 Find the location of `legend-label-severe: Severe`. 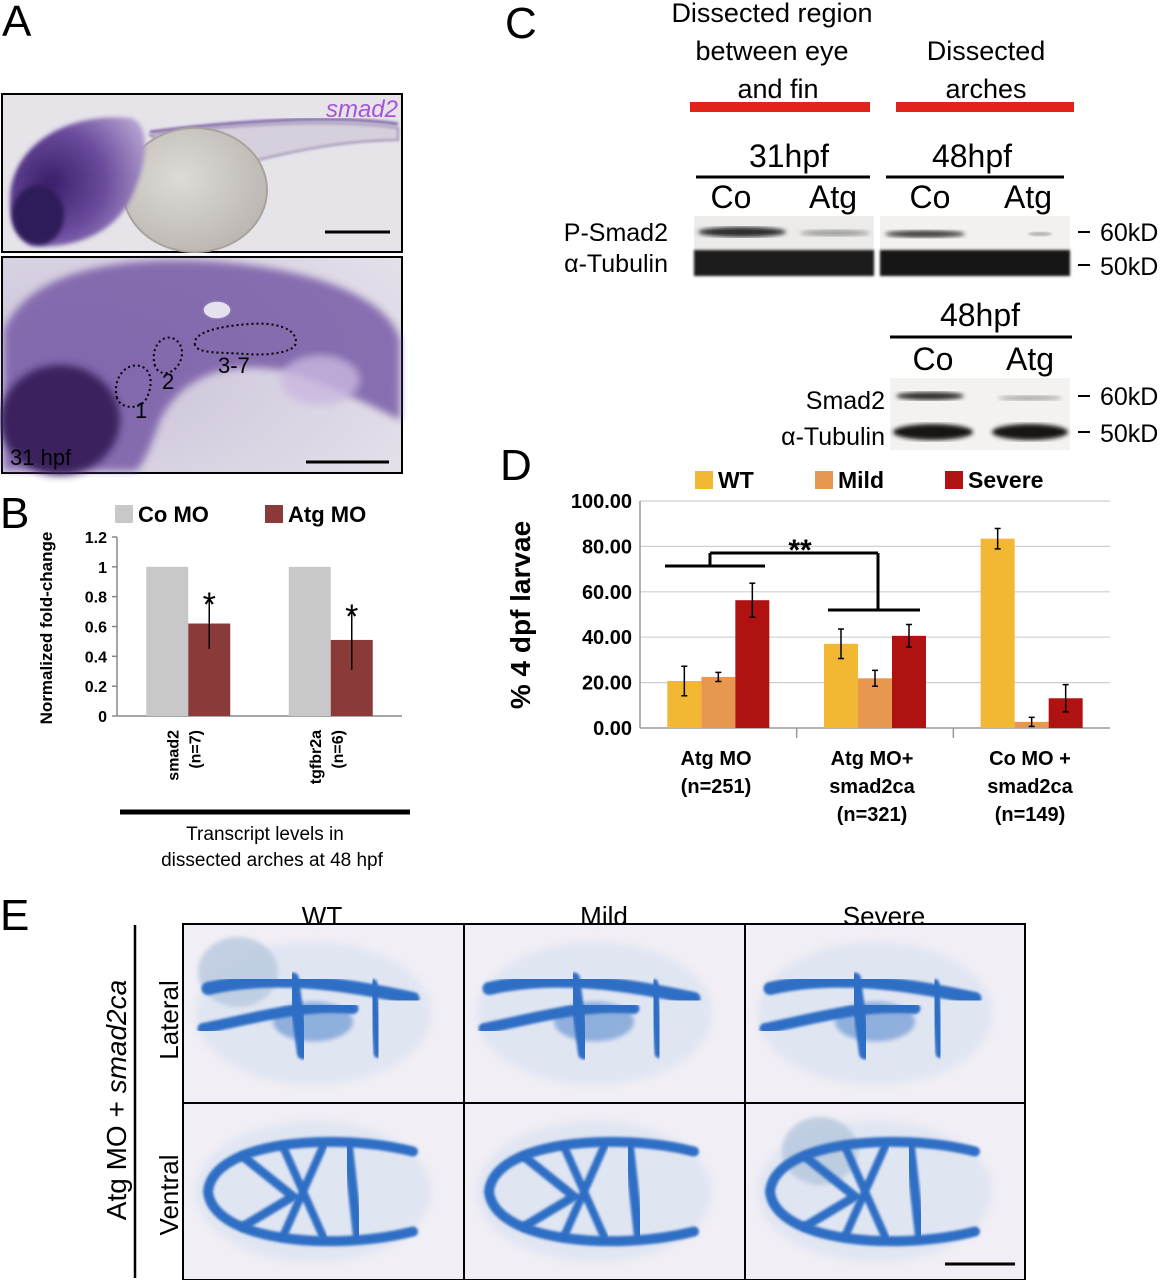

legend-label-severe: Severe is located at coordinates (1005, 480).